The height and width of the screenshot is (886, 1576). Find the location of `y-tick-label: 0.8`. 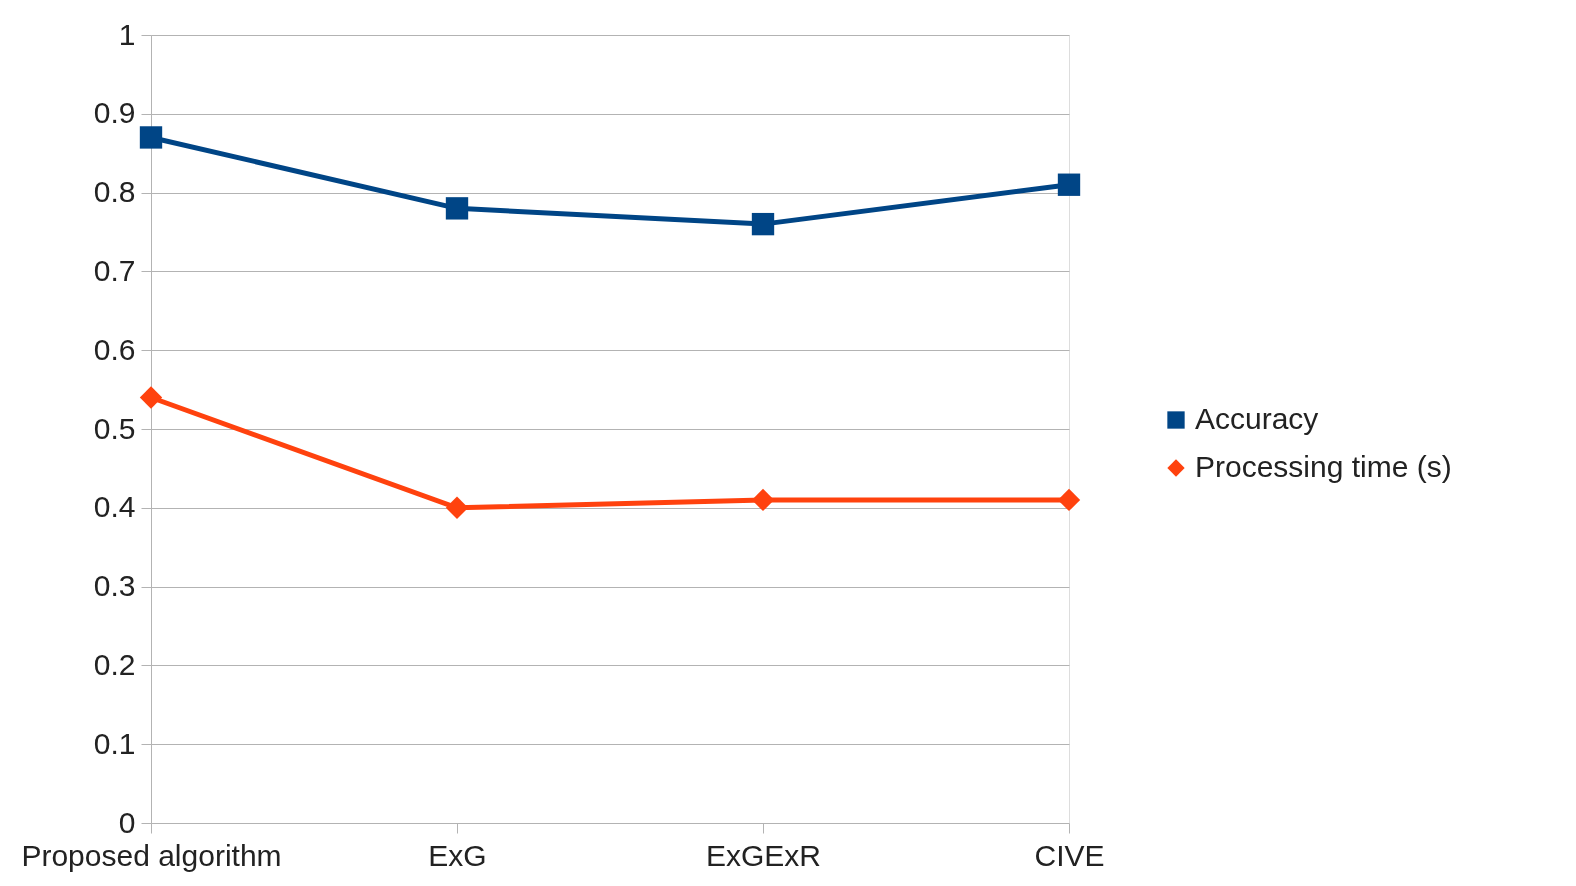

y-tick-label: 0.8 is located at coordinates (114, 192).